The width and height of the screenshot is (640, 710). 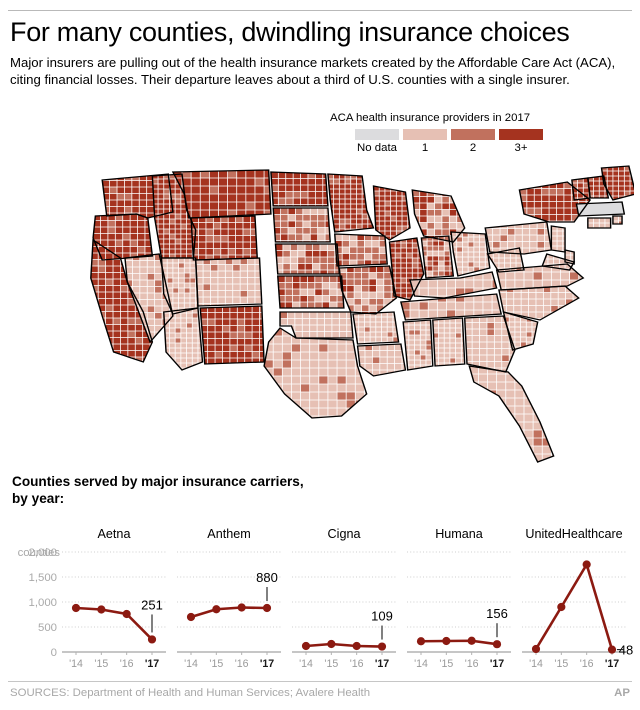 I want to click on map-state-border-ut, so click(x=179, y=286).